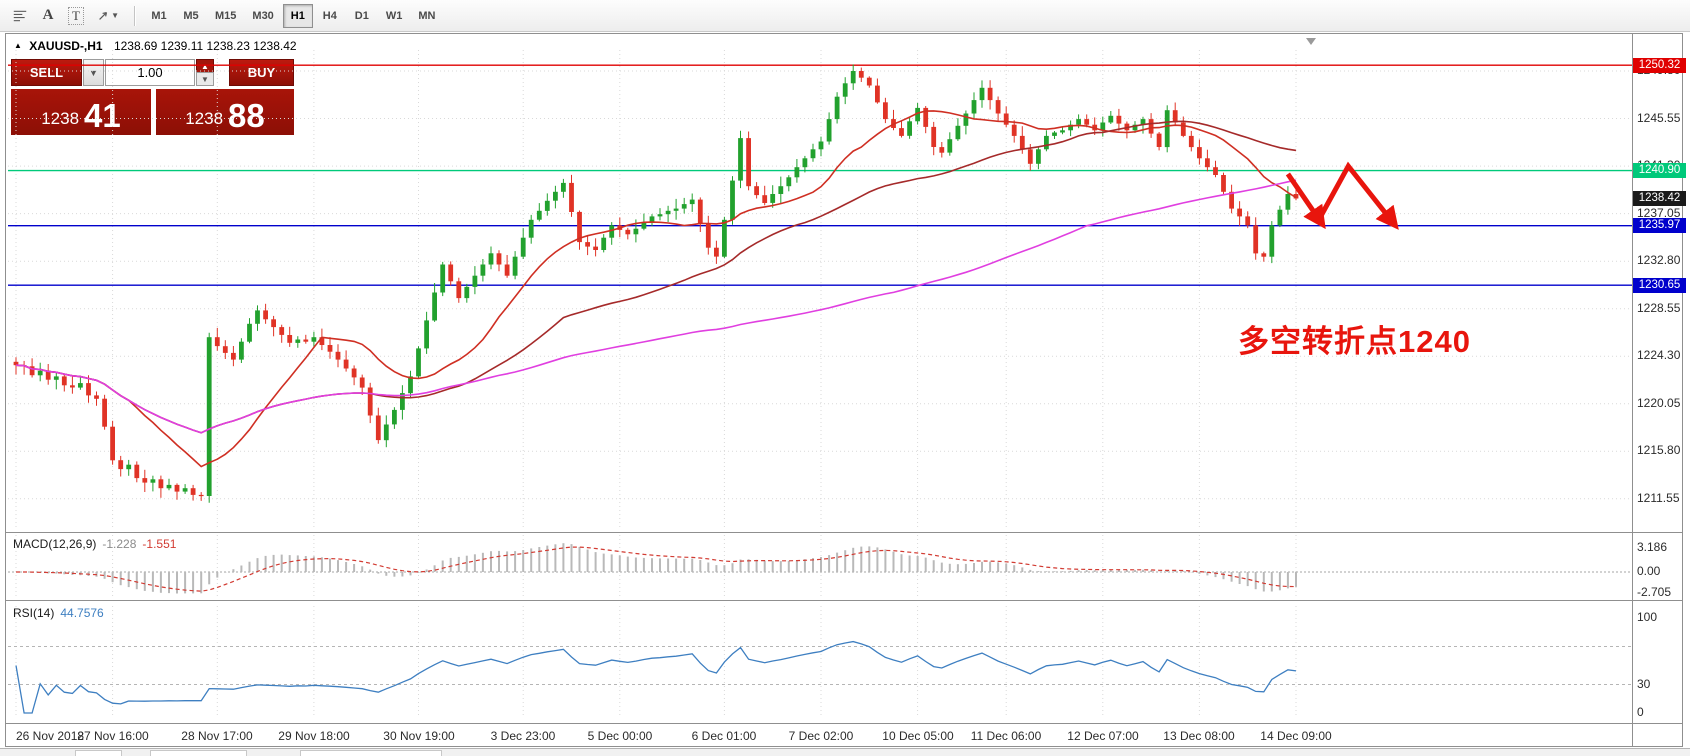 The width and height of the screenshot is (1690, 756). Describe the element at coordinates (523, 736) in the screenshot. I see `time-axis-label: 3 Dec 23:00` at that location.